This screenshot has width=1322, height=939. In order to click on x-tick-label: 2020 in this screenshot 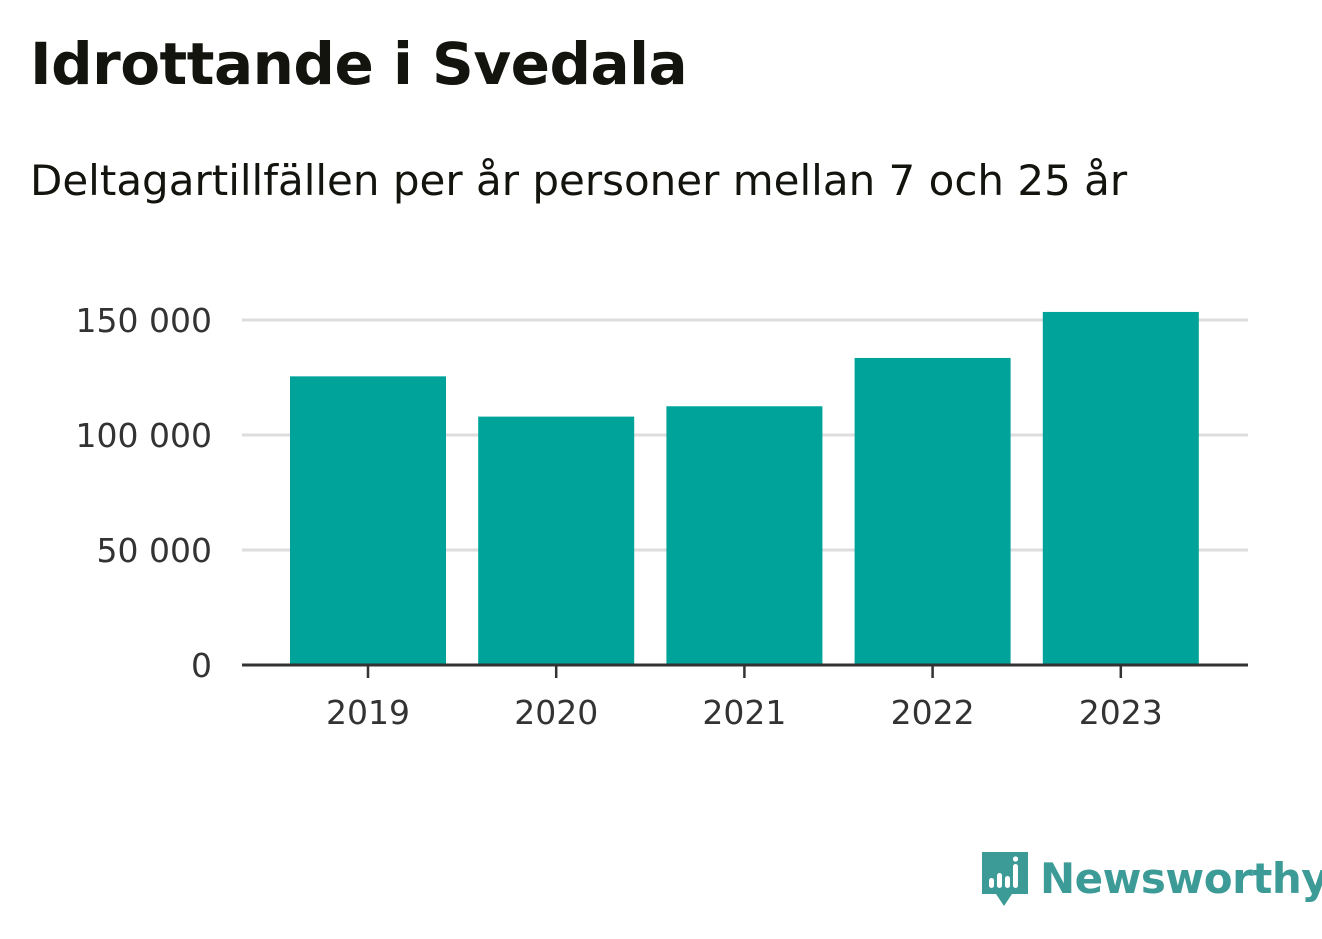, I will do `click(556, 712)`.